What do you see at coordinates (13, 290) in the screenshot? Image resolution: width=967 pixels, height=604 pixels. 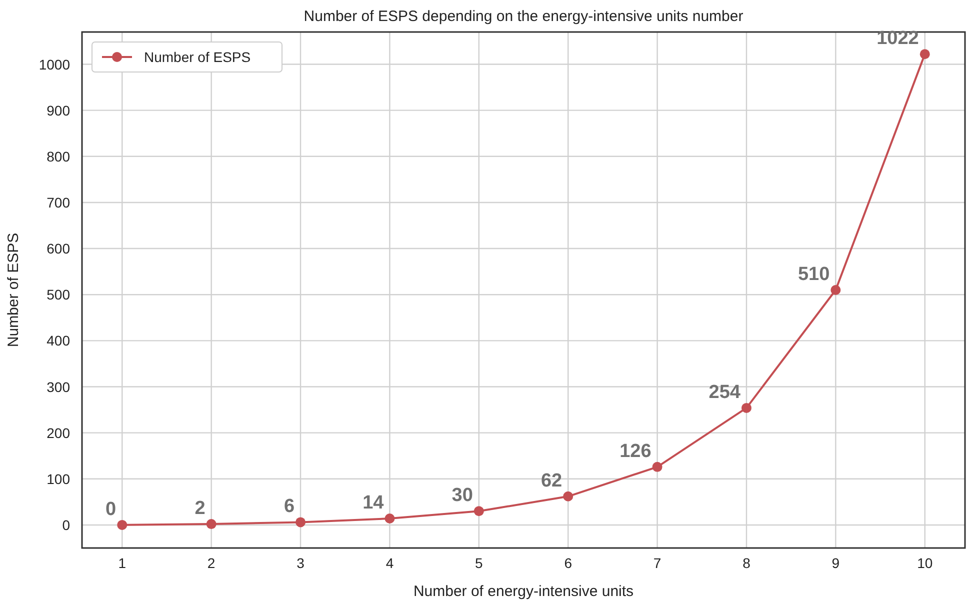 I see `y-axis-title: Number of ESPS` at bounding box center [13, 290].